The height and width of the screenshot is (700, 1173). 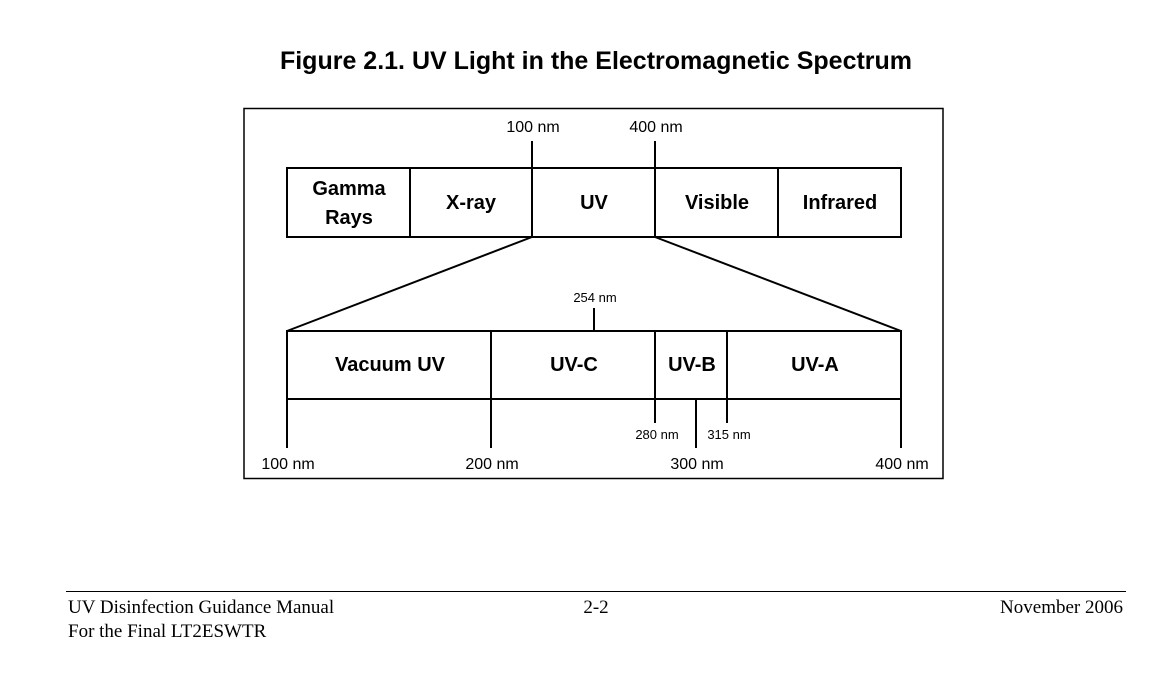 What do you see at coordinates (349, 189) in the screenshot?
I see `band-gamma-rays: Gamma` at bounding box center [349, 189].